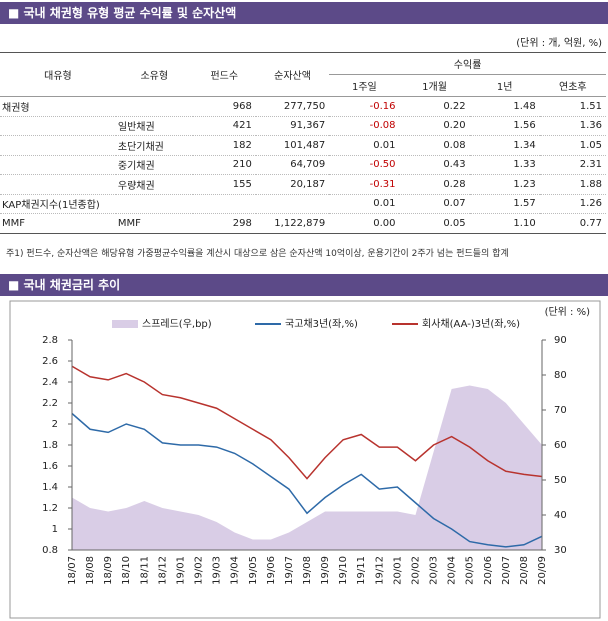 The image size is (608, 621). What do you see at coordinates (560, 550) in the screenshot?
I see `y2-tick-label: 30` at bounding box center [560, 550].